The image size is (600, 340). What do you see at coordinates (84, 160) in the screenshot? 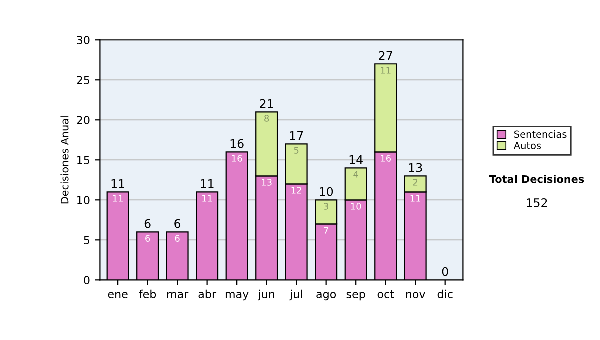
I see `y-tick-label: 15` at bounding box center [84, 160].